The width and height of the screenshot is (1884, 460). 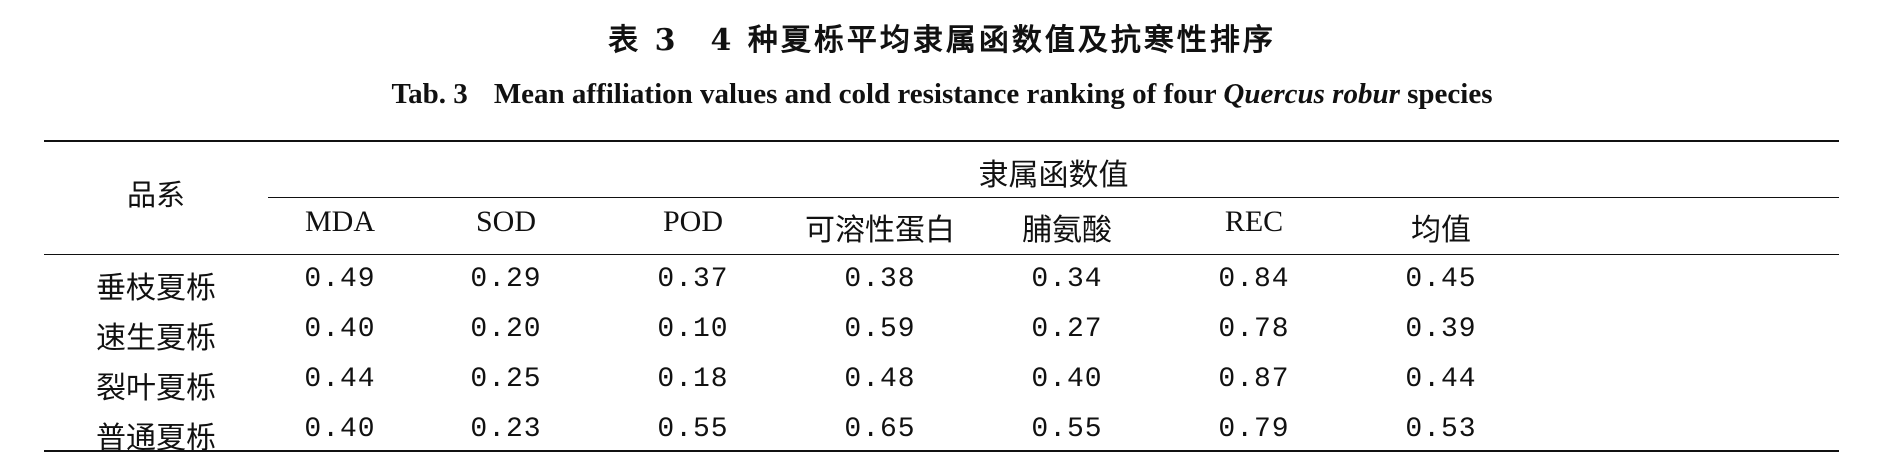 What do you see at coordinates (1067, 329) in the screenshot?
I see `table-cell: 0.27` at bounding box center [1067, 329].